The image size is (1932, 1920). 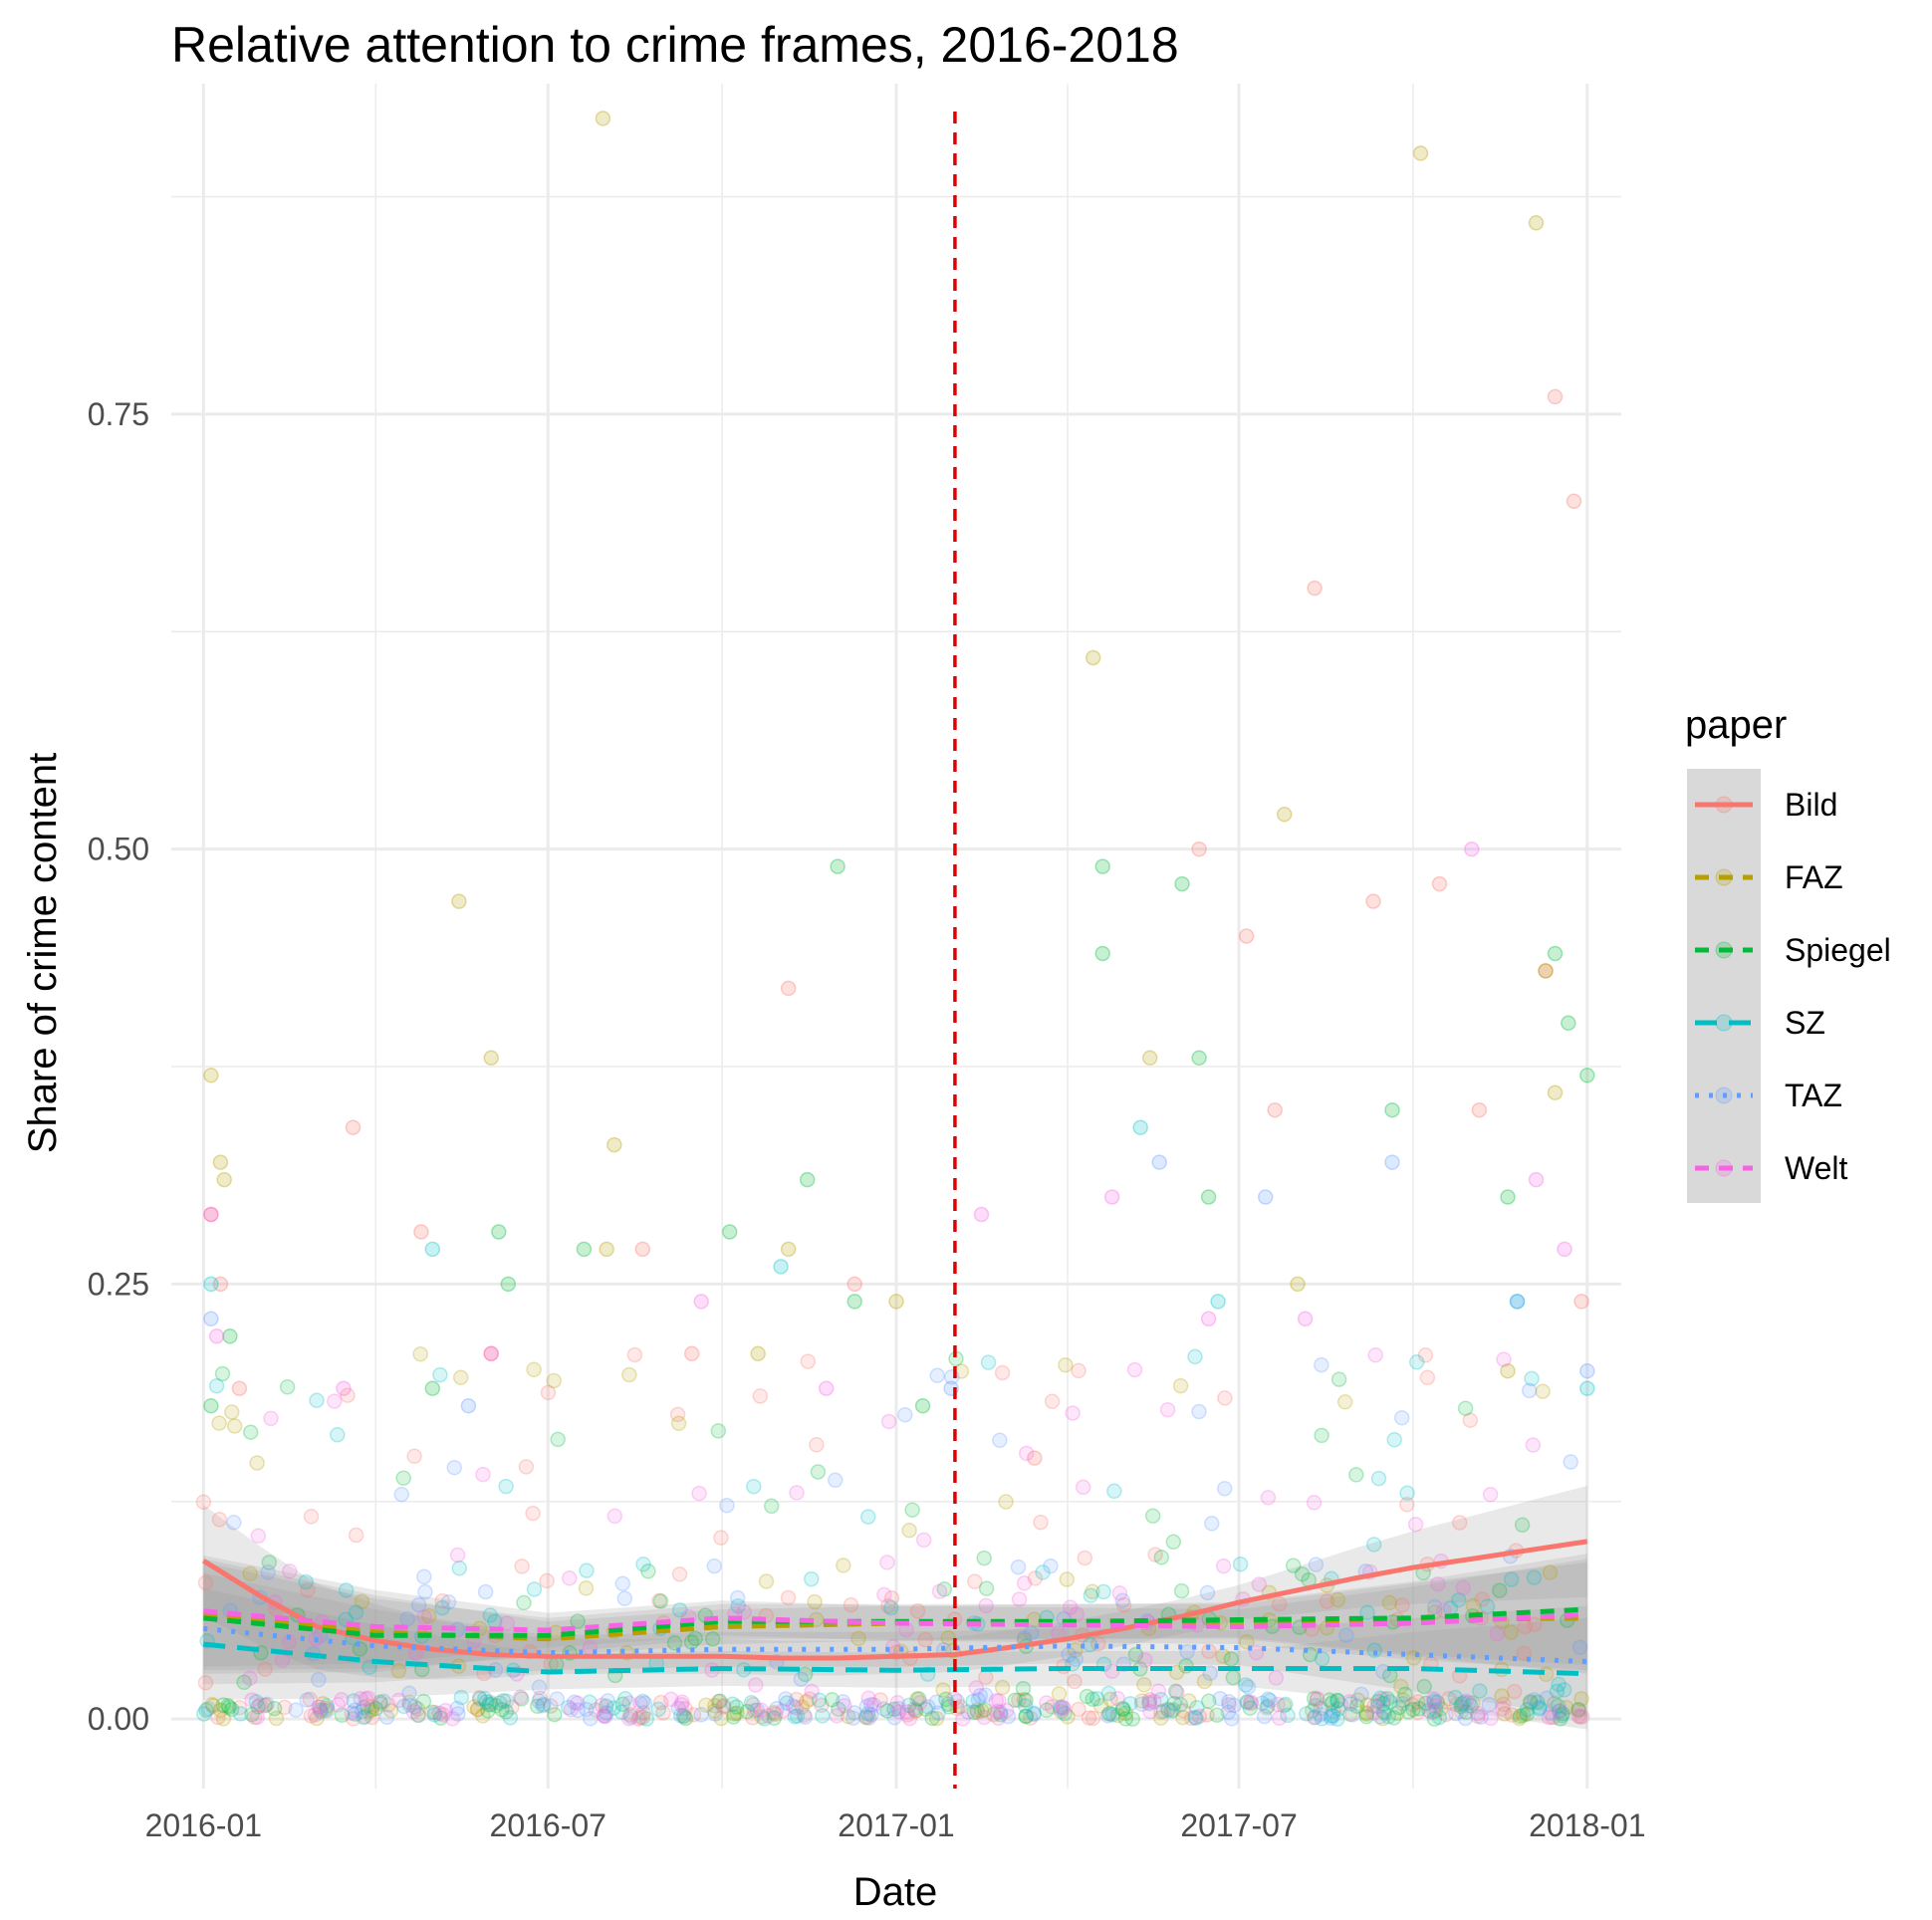 I want to click on confidence-band, so click(x=895, y=1659).